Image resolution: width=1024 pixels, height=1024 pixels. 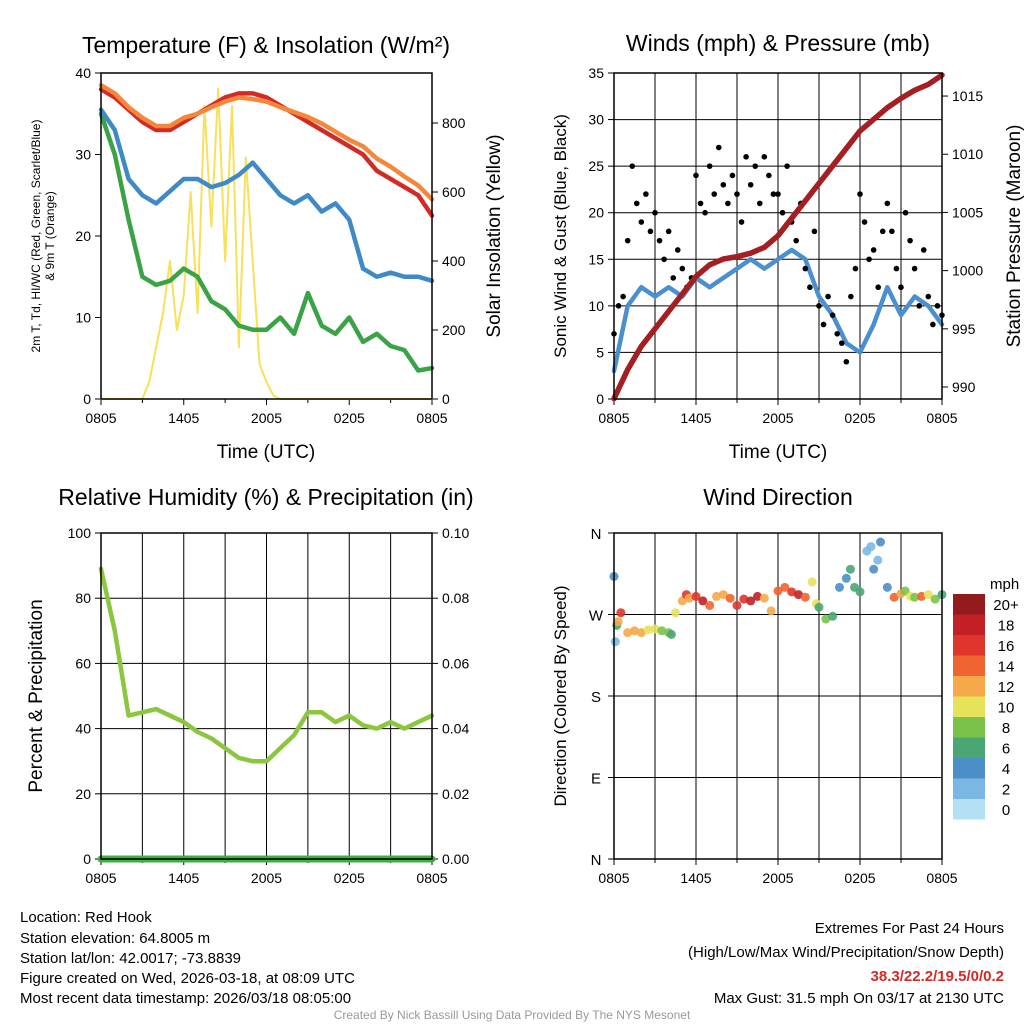 I want to click on y-tick-label: 5, so click(x=600, y=352).